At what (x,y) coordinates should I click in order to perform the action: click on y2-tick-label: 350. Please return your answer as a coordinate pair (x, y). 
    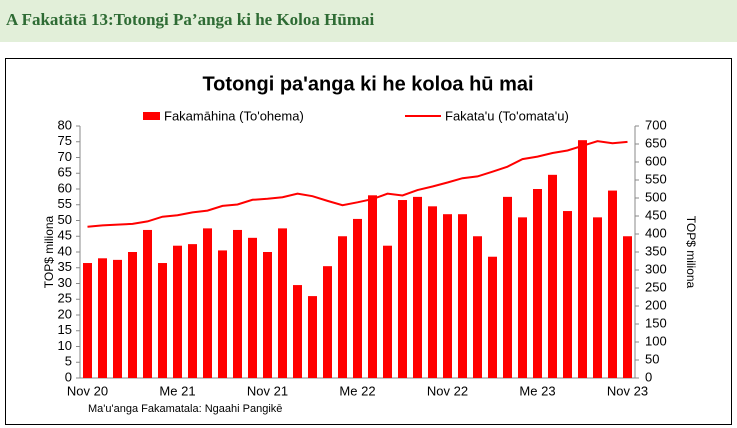
    Looking at the image, I should click on (656, 250).